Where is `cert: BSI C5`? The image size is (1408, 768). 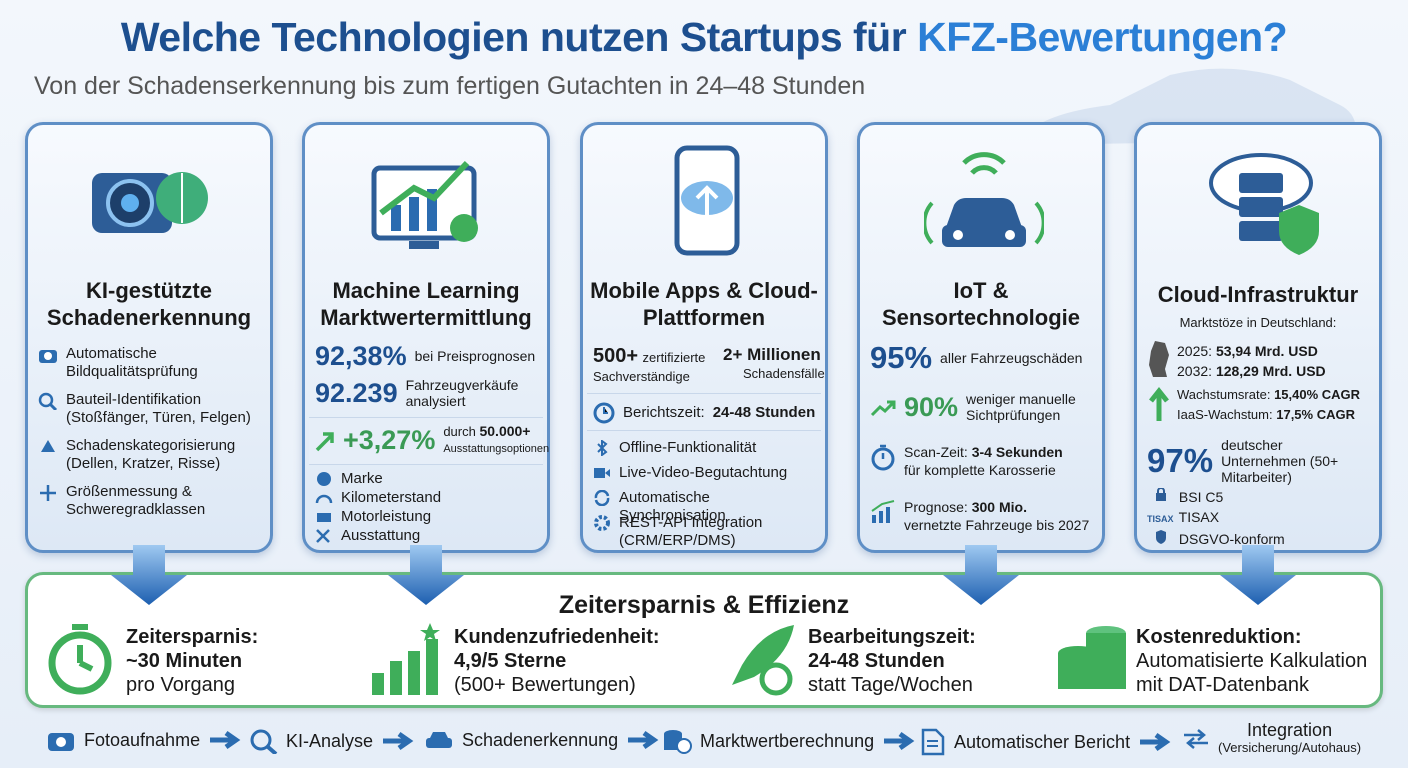
cert: BSI C5 is located at coordinates (1216, 497).